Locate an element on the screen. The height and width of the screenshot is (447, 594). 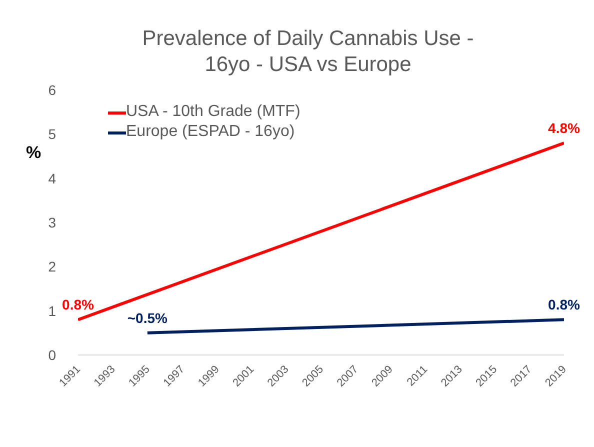
legend-label: Europe (ESPAD - 16yo) is located at coordinates (210, 132).